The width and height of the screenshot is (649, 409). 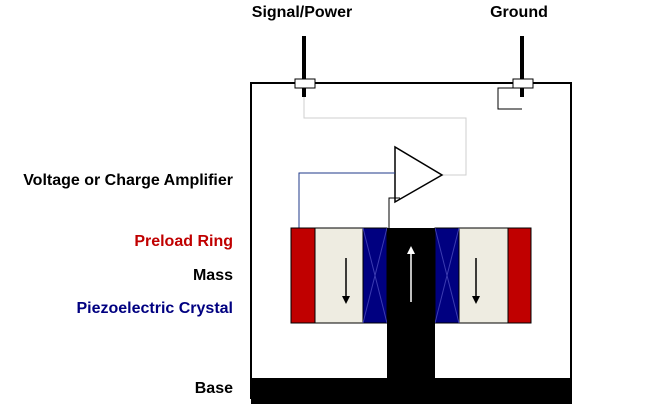 I want to click on amplifier-ground-wire, so click(x=394, y=212).